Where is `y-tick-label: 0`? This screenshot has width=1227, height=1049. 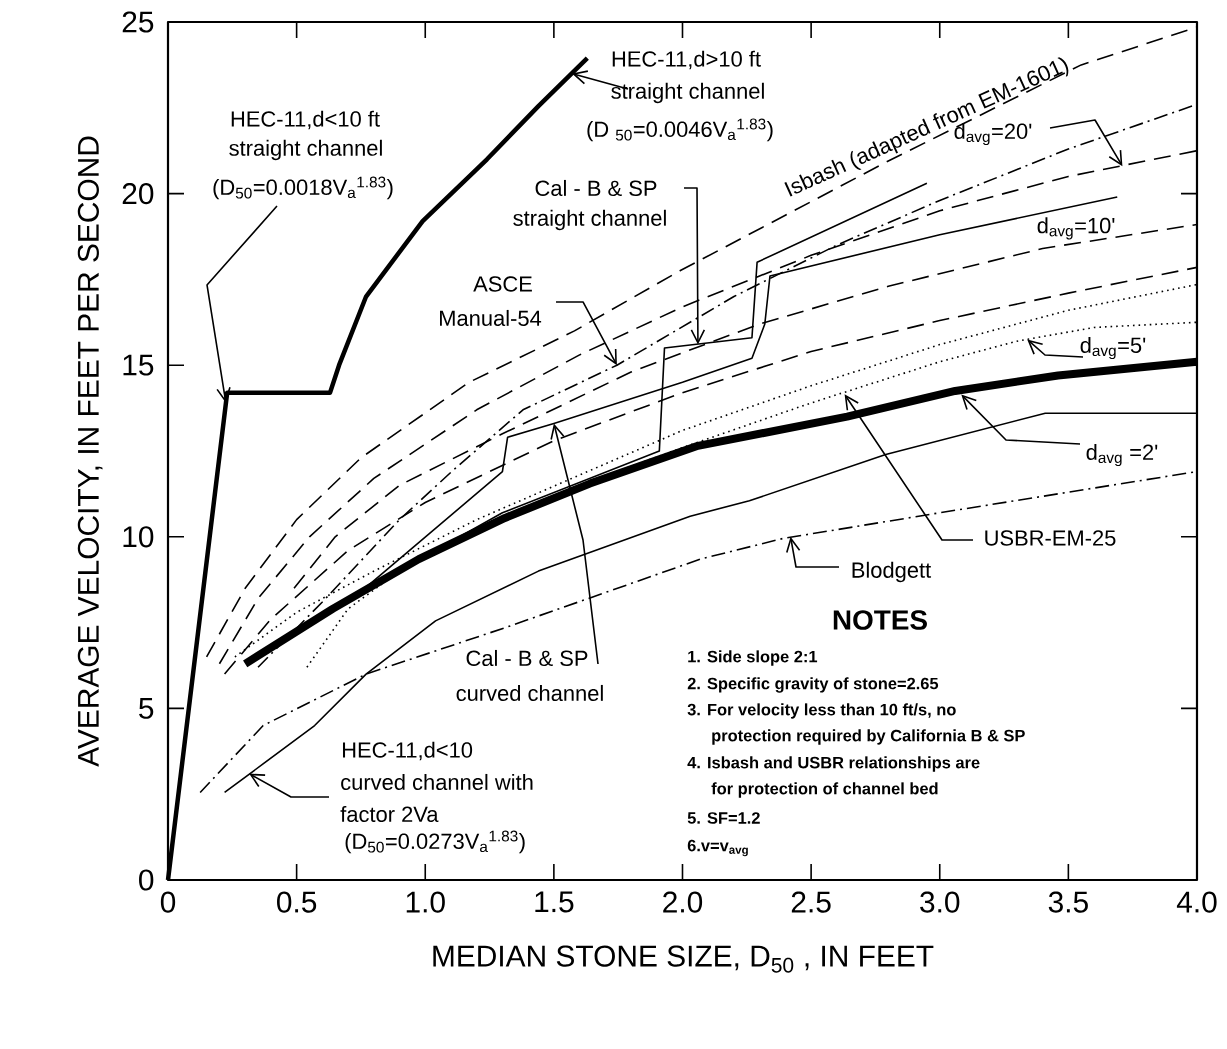
y-tick-label: 0 is located at coordinates (146, 880).